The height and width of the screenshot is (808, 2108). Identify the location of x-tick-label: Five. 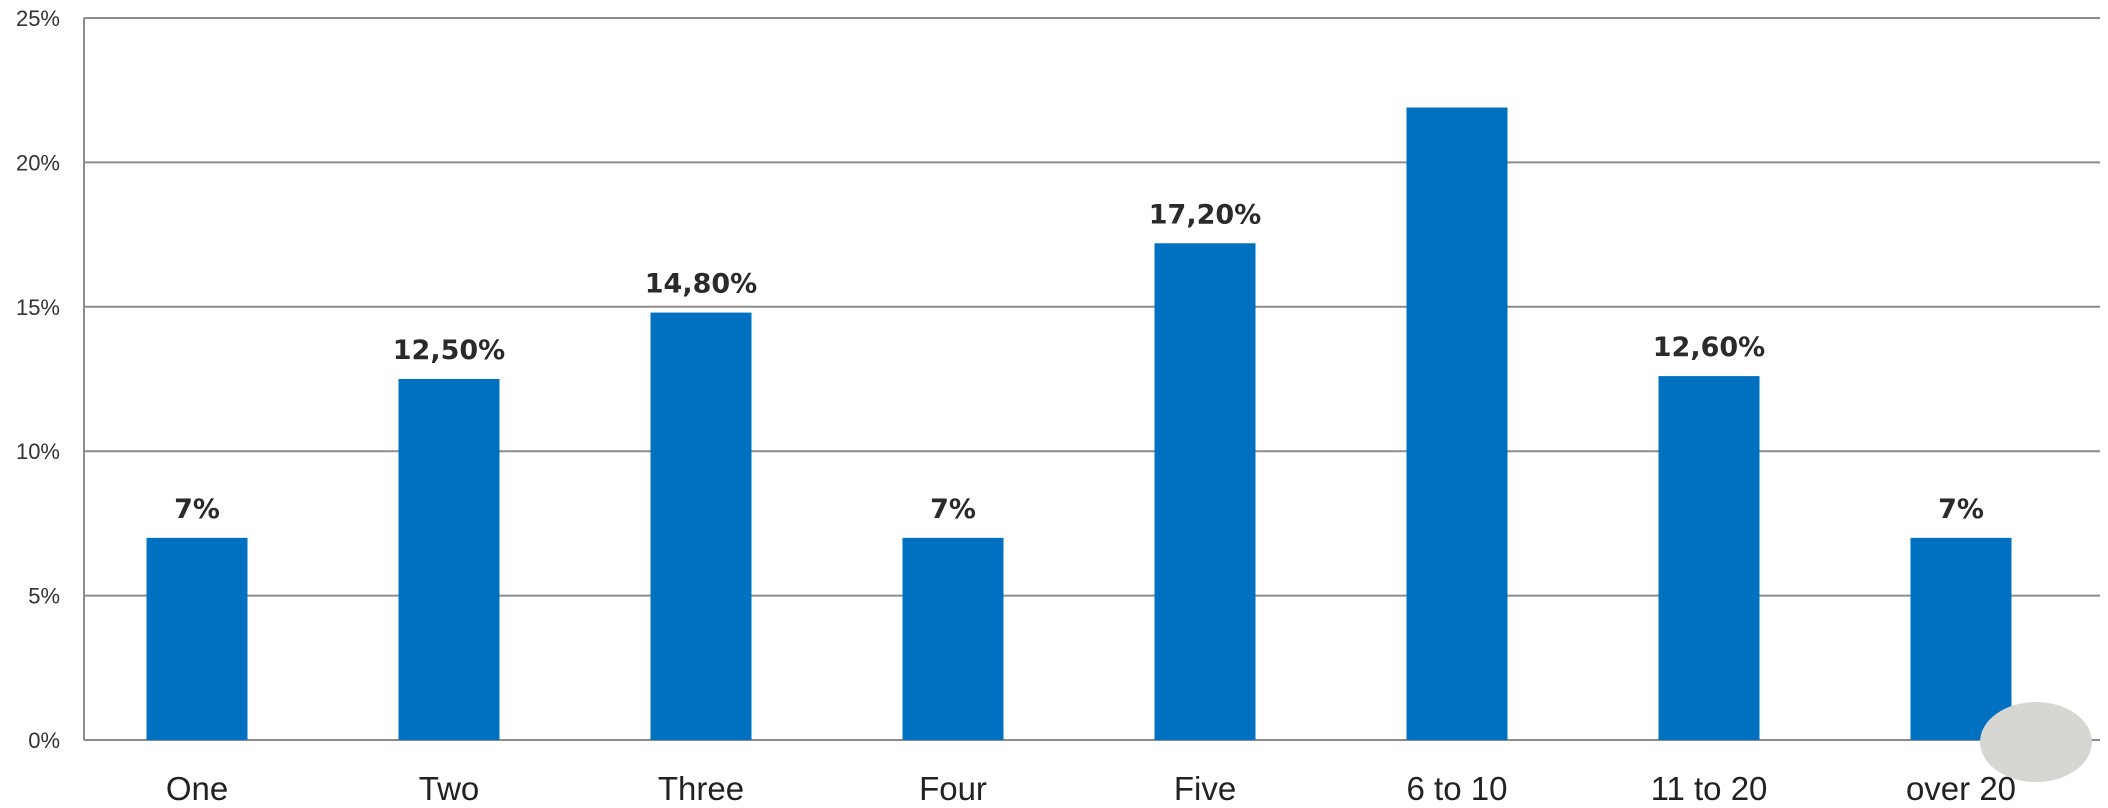
(1205, 788).